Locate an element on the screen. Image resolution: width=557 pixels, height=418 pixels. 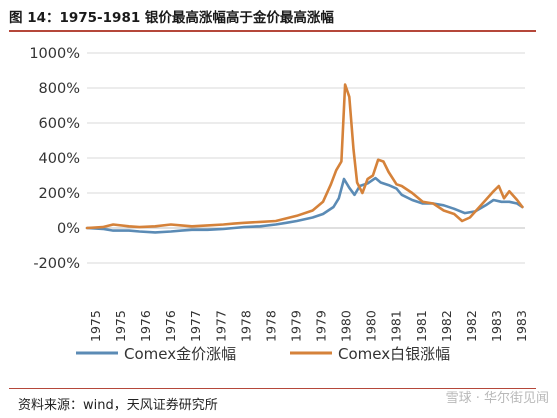
source-note: 资料来源：wind，天风证券研究所 is located at coordinates (118, 405).